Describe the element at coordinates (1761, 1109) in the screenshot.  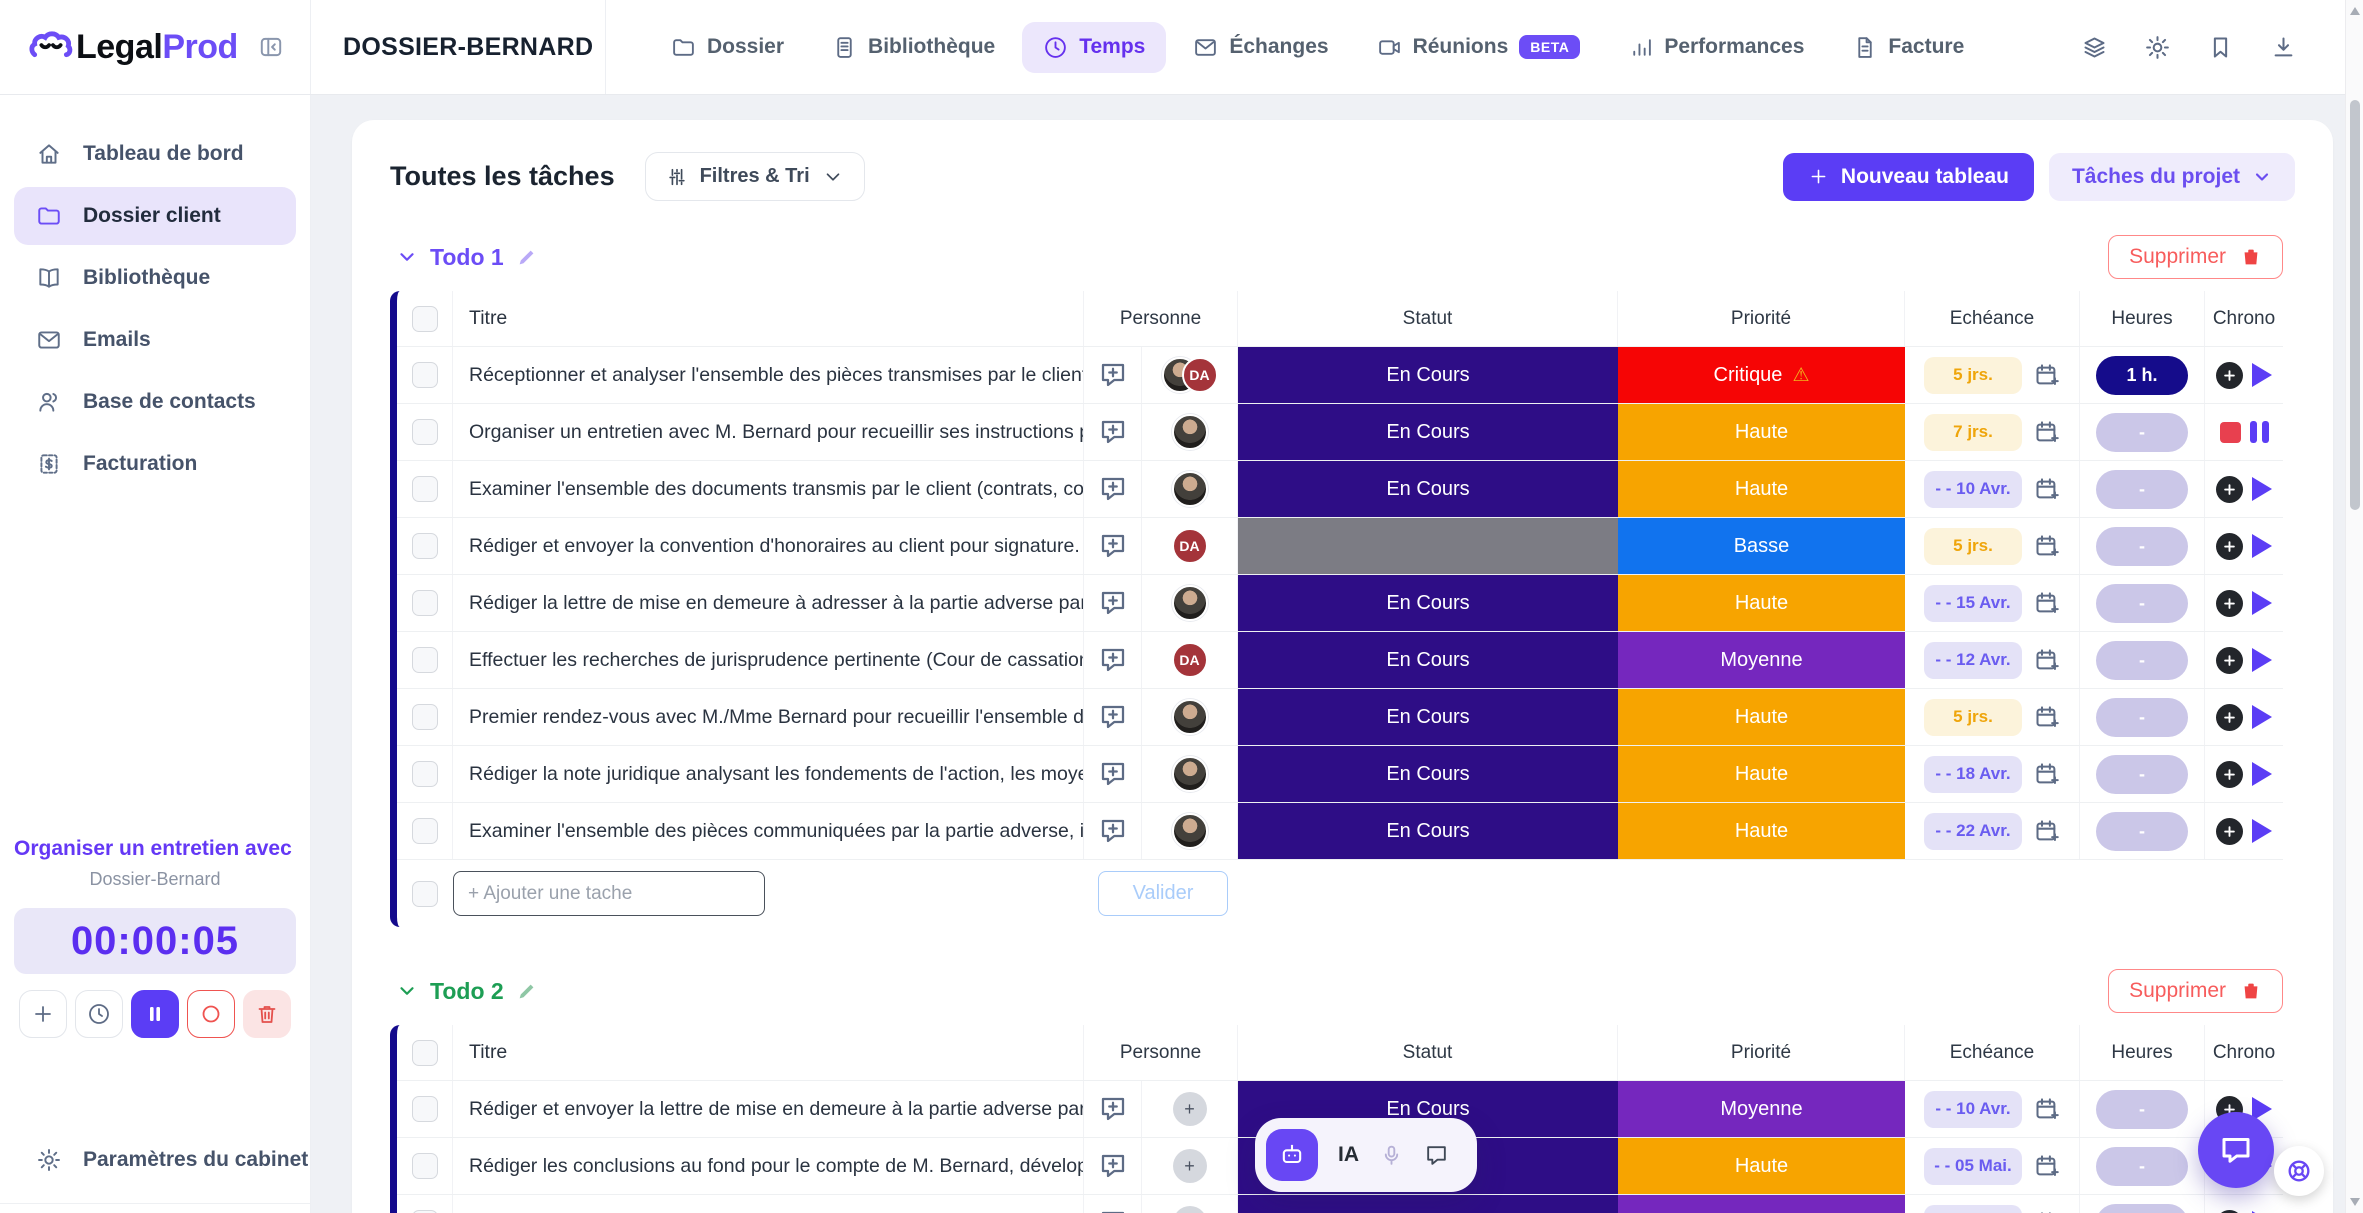
I see `priority-badge: Moyenne` at that location.